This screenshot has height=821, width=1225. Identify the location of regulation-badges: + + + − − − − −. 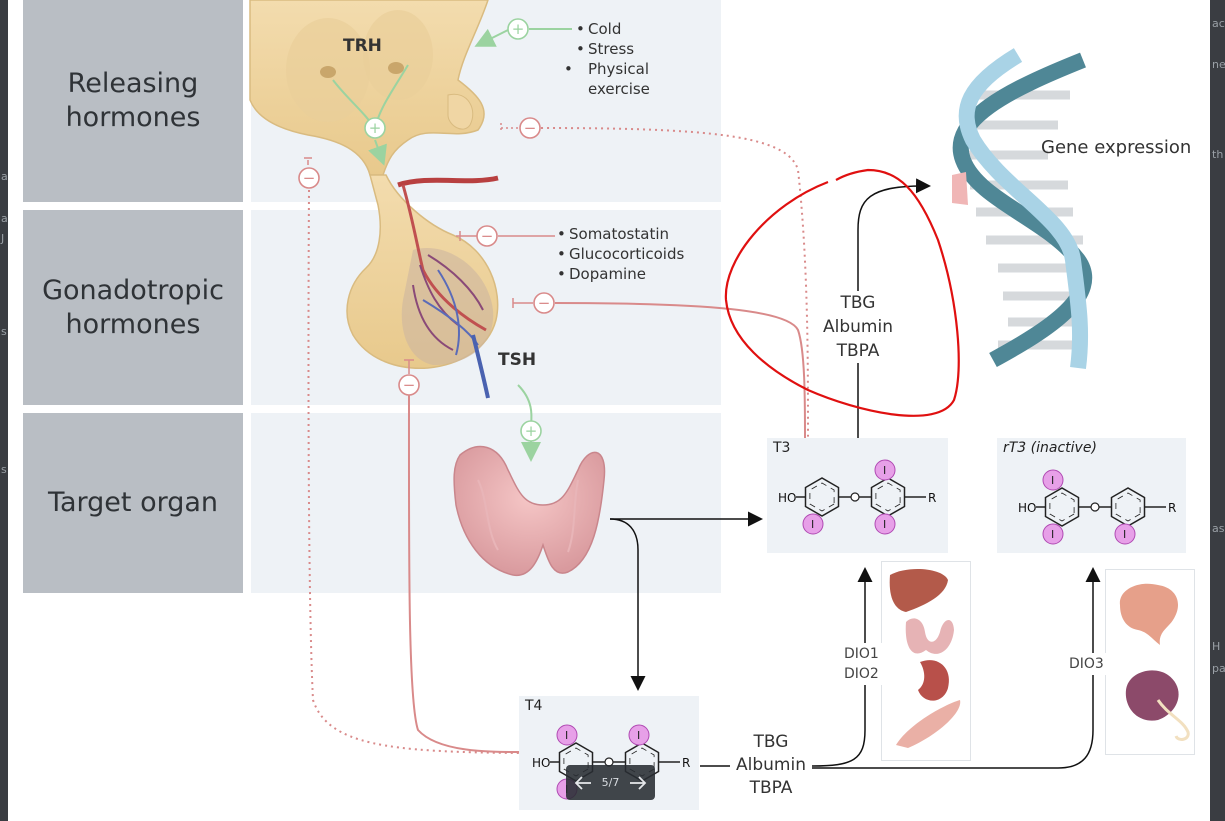
(426, 230).